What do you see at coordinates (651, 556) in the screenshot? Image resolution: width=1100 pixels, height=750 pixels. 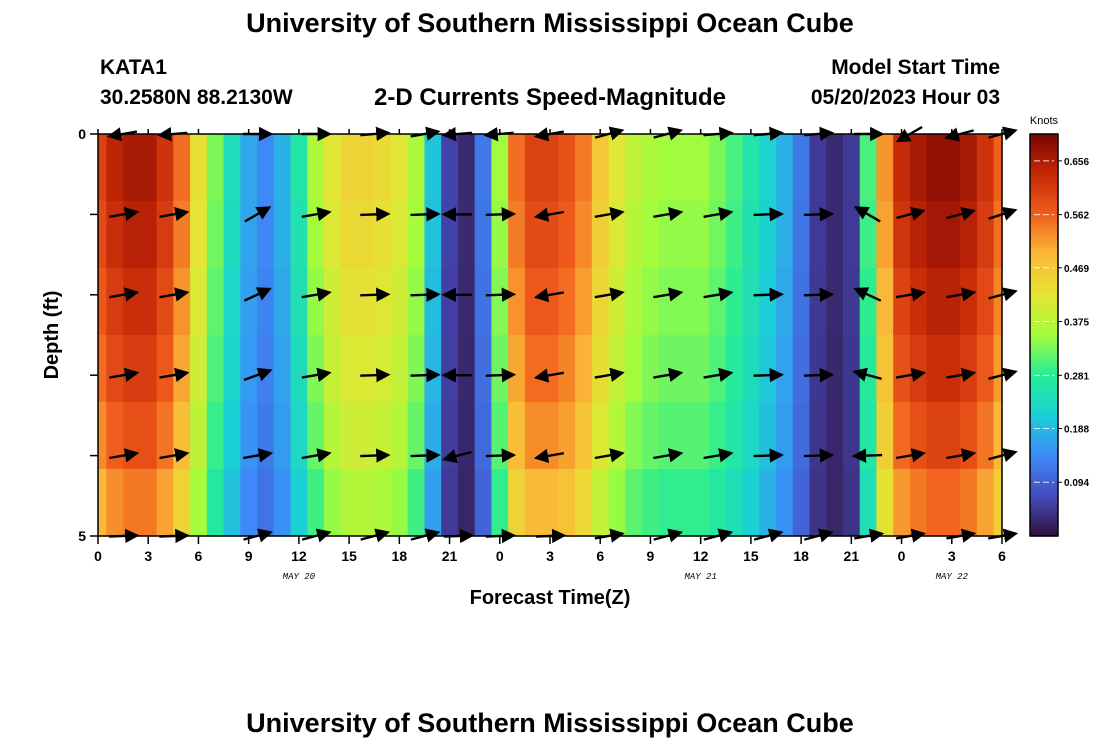 I see `x-tick-label: 9` at bounding box center [651, 556].